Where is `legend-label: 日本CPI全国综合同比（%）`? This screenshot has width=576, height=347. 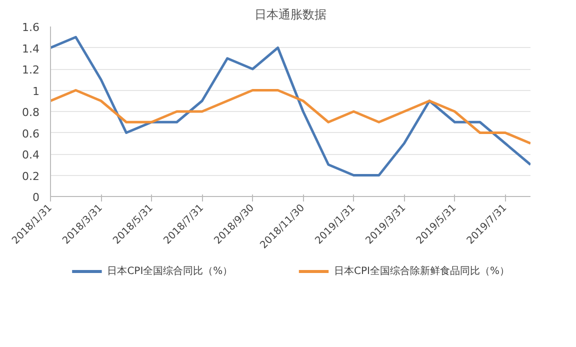
legend-label: 日本CPI全国综合同比（%） is located at coordinates (170, 271).